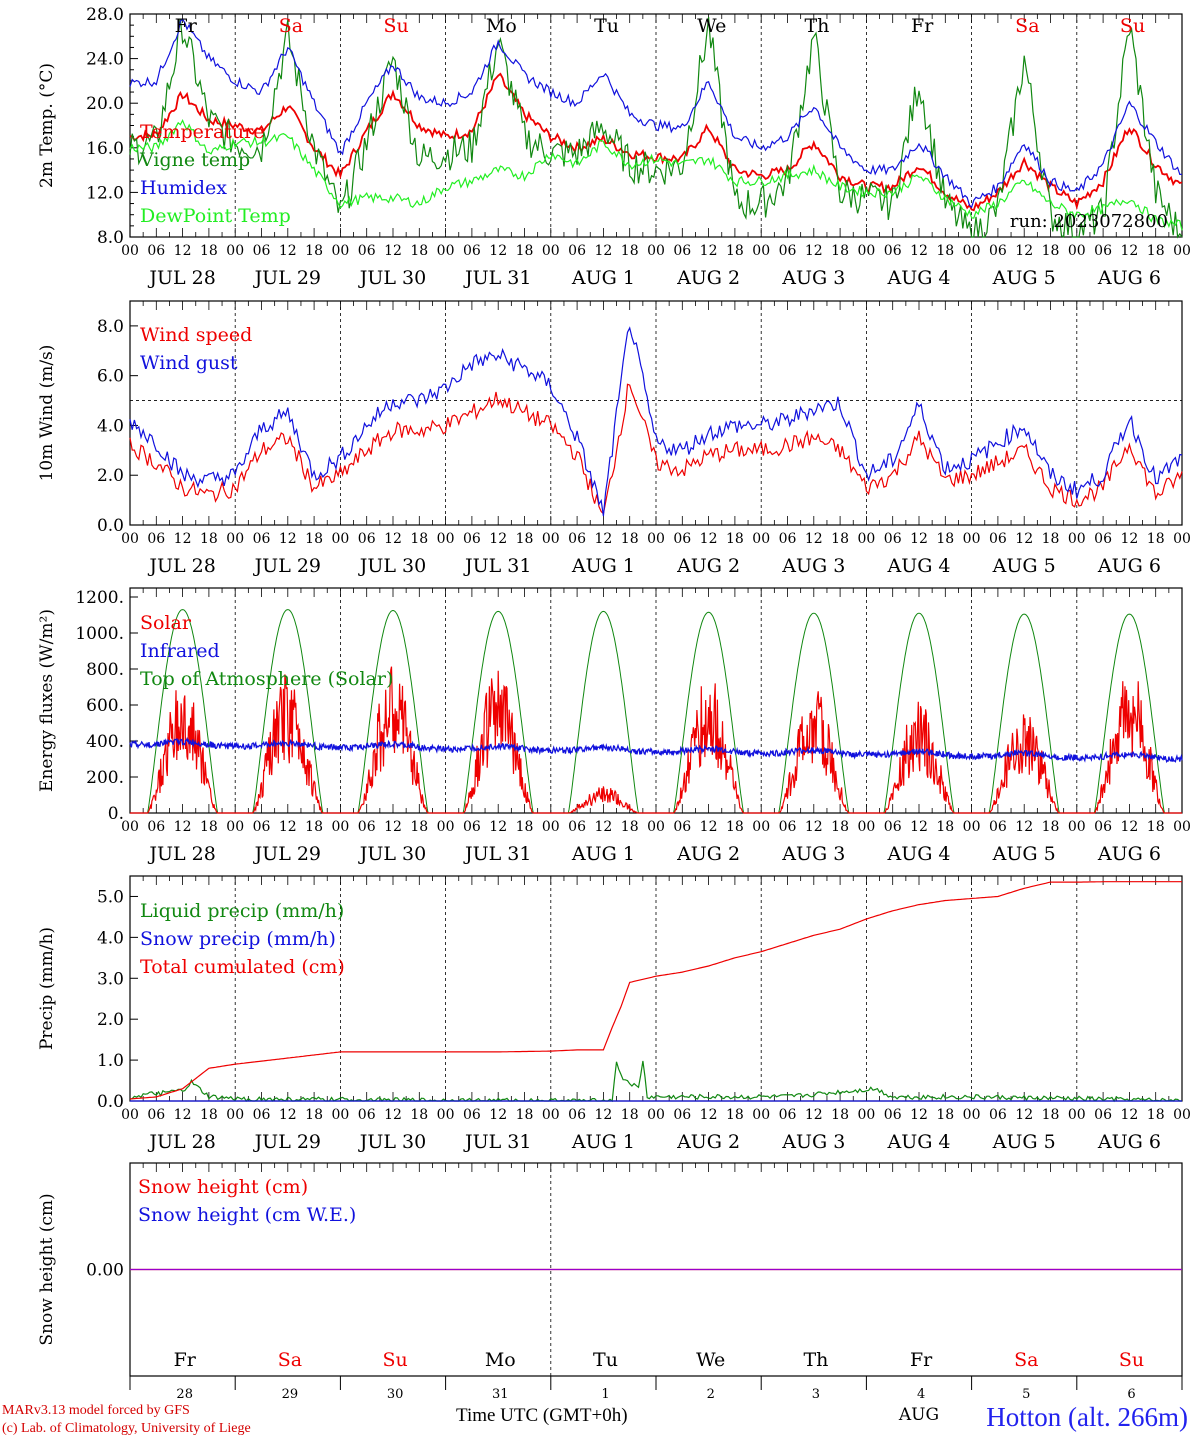 The width and height of the screenshot is (1194, 1440). What do you see at coordinates (189, 363) in the screenshot?
I see `legend-item: Wind gust` at bounding box center [189, 363].